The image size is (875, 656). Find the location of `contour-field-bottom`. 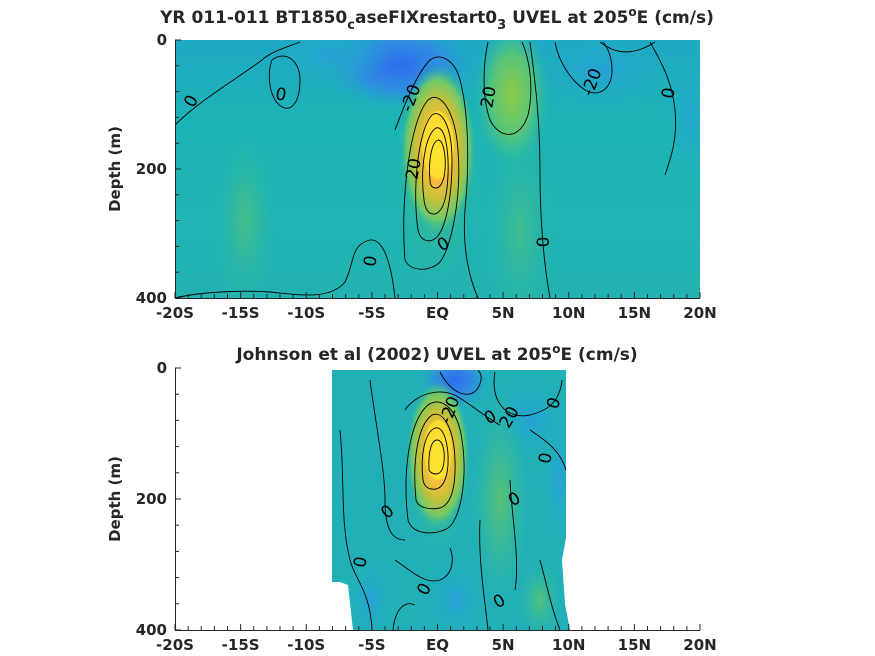

contour-field-bottom is located at coordinates (451, 500).